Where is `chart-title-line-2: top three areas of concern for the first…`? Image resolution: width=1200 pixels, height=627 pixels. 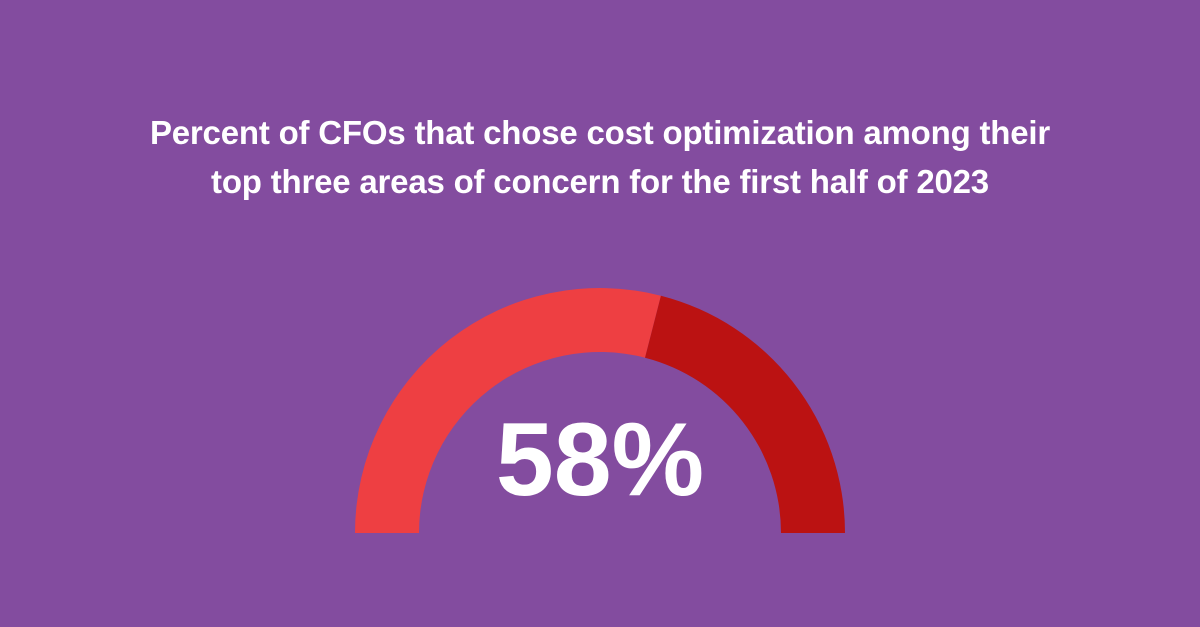 chart-title-line-2: top three areas of concern for the first… is located at coordinates (600, 181).